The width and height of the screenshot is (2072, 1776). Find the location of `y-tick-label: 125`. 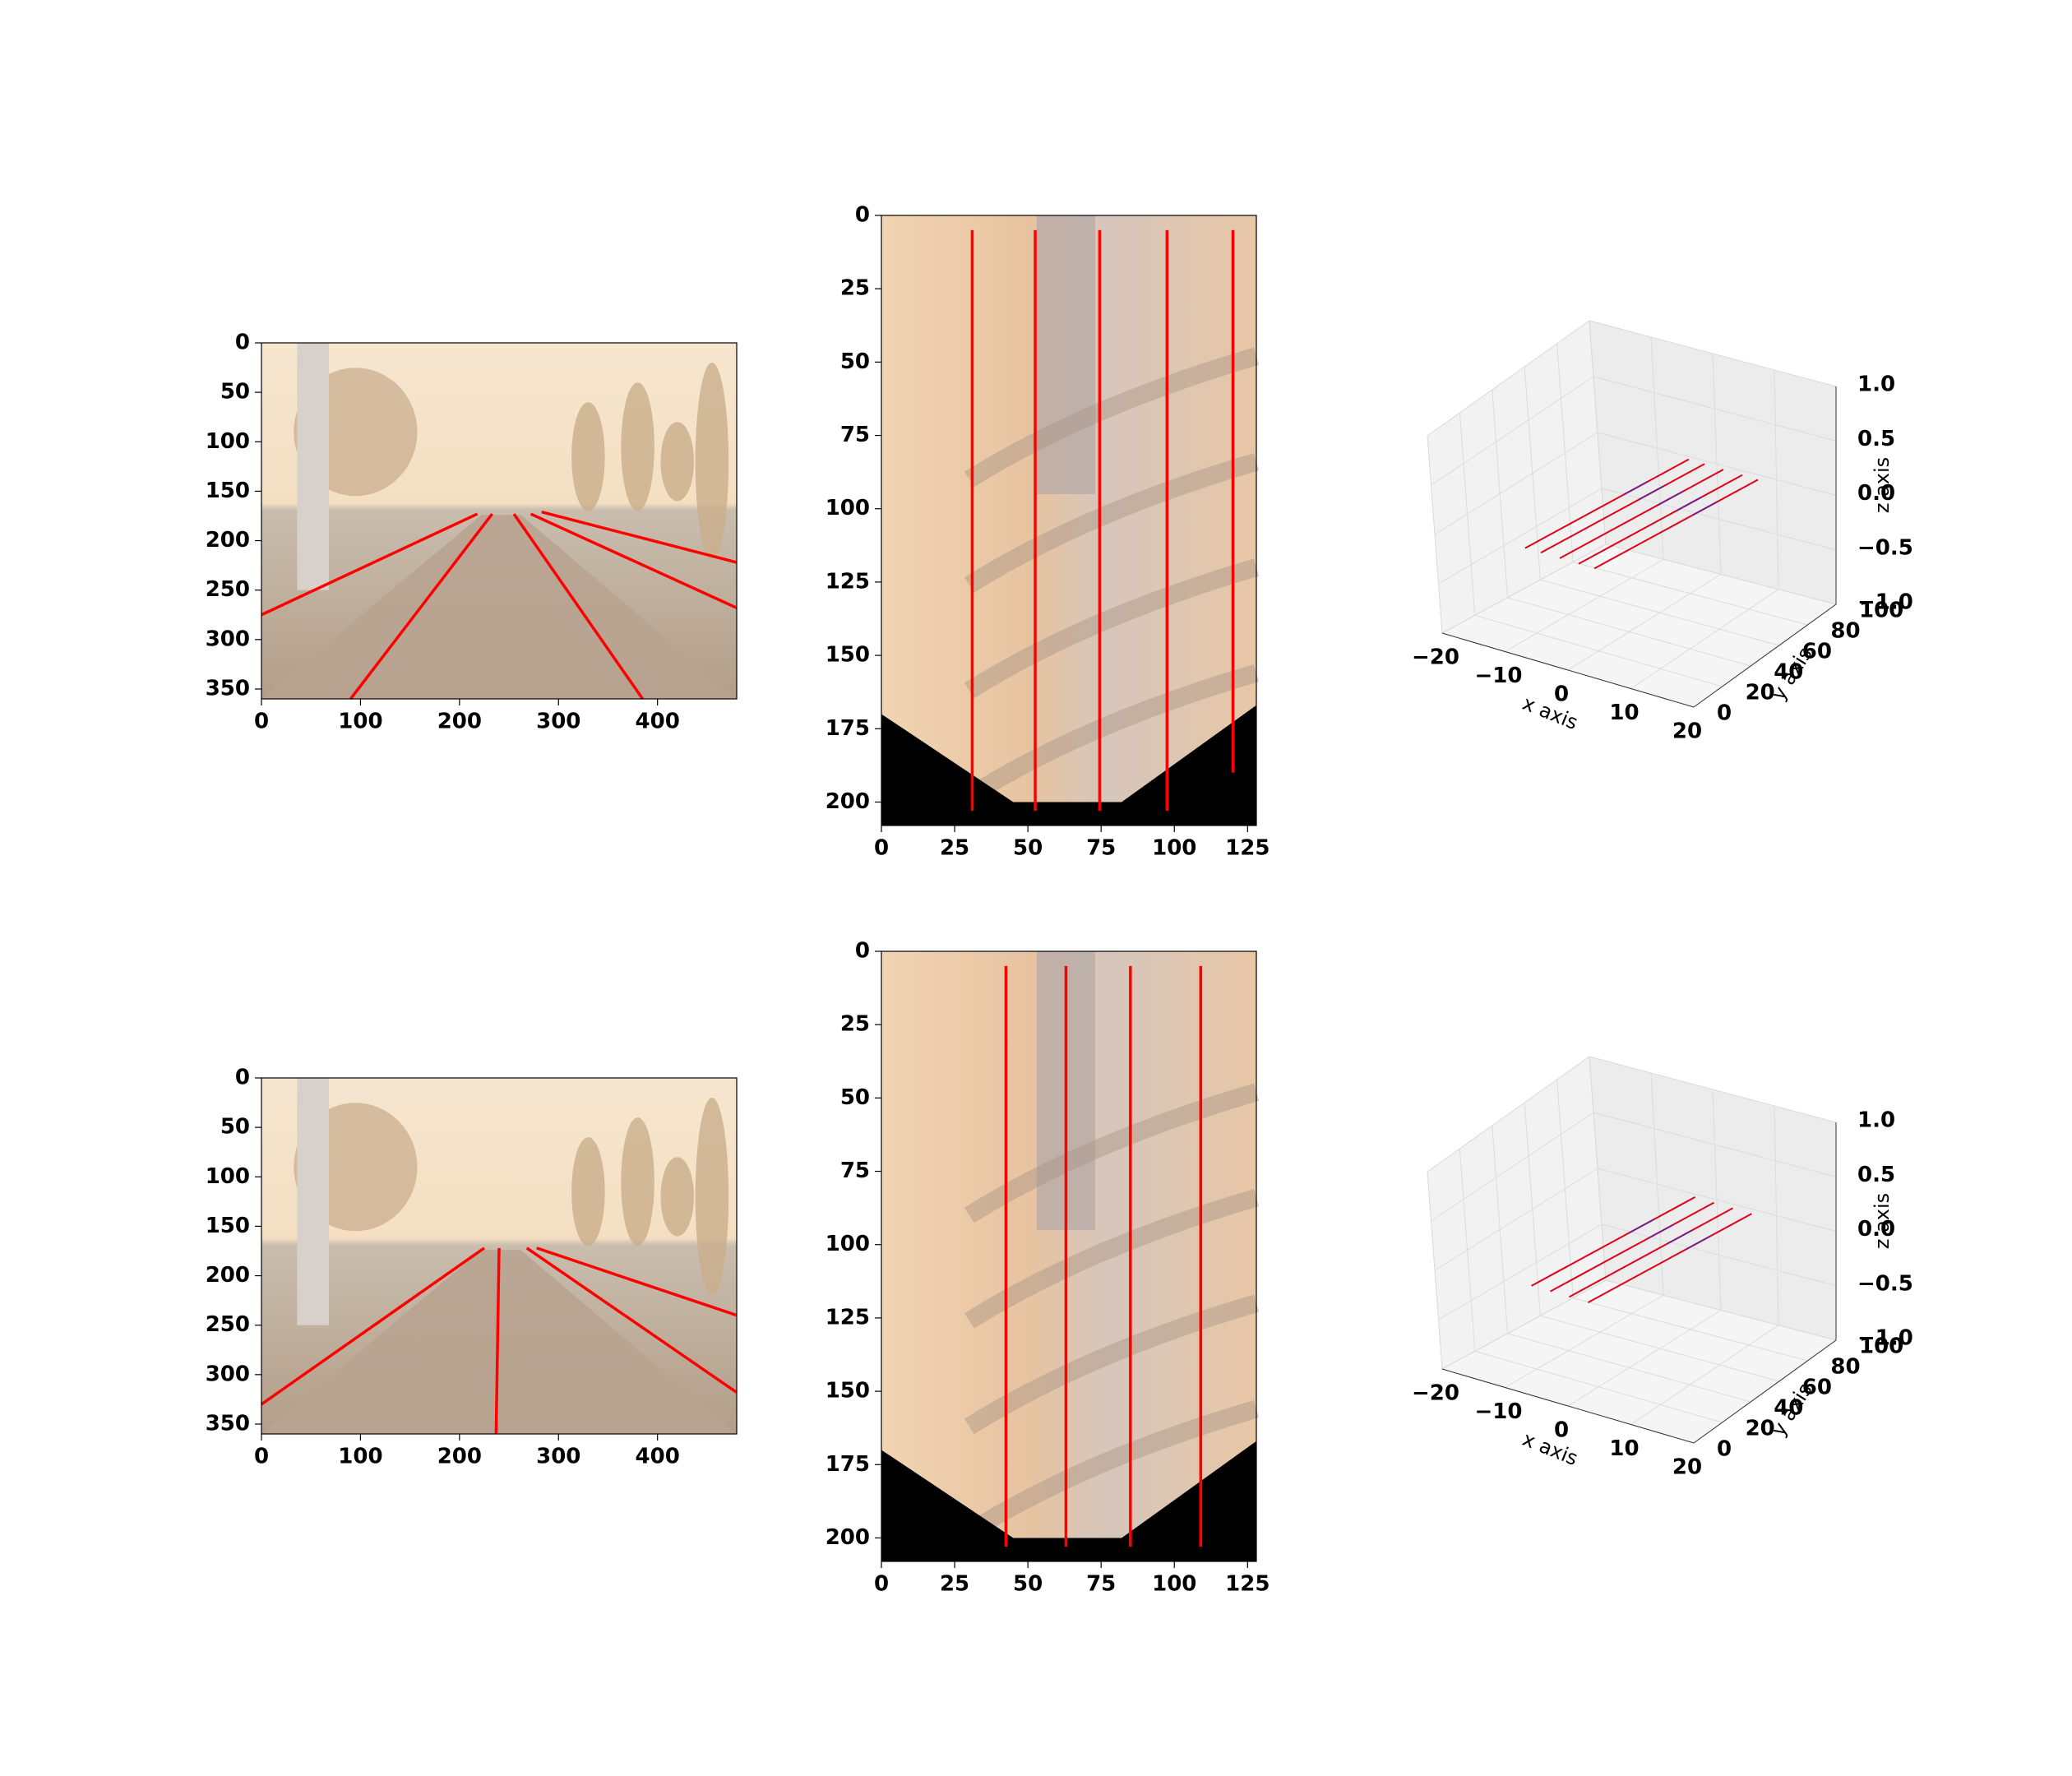

y-tick-label: 125 is located at coordinates (848, 581).